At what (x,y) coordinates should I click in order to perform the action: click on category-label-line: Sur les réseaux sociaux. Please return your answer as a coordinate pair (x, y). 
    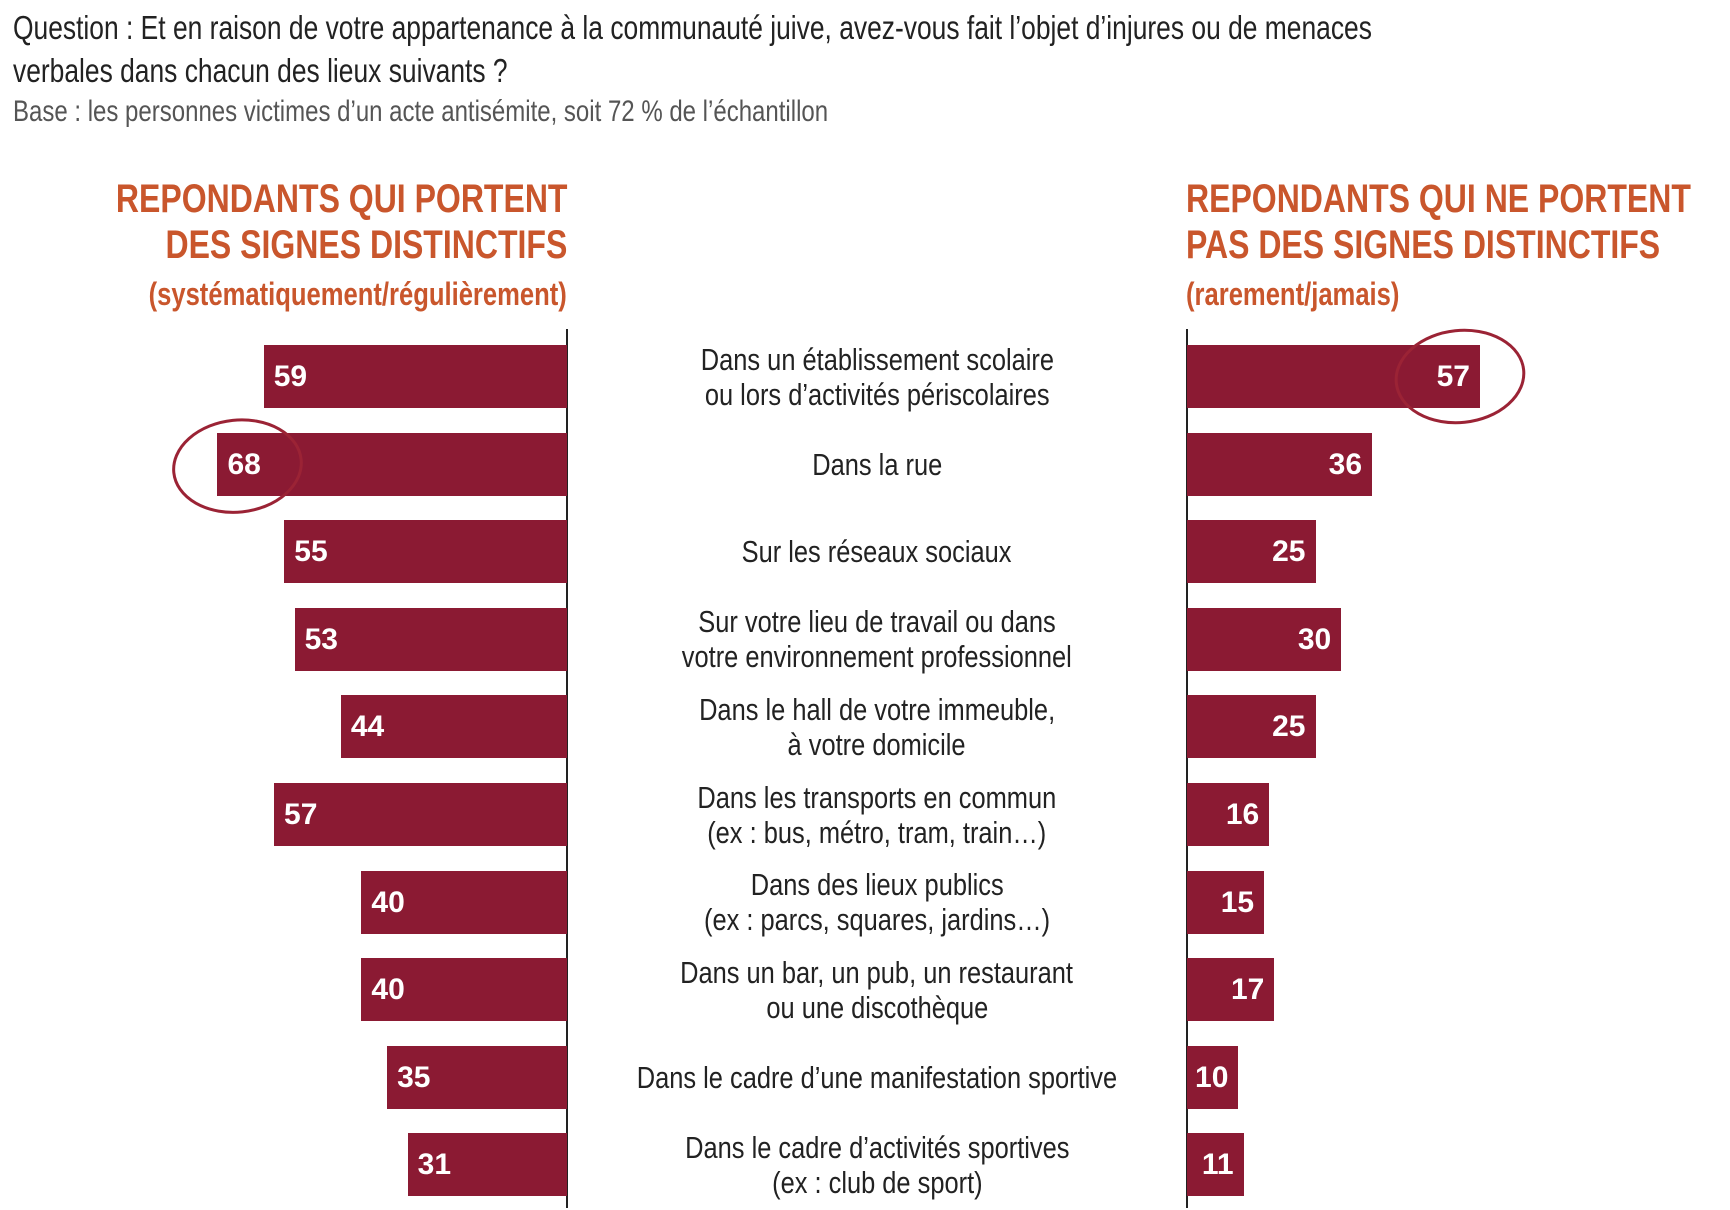
    Looking at the image, I should click on (877, 552).